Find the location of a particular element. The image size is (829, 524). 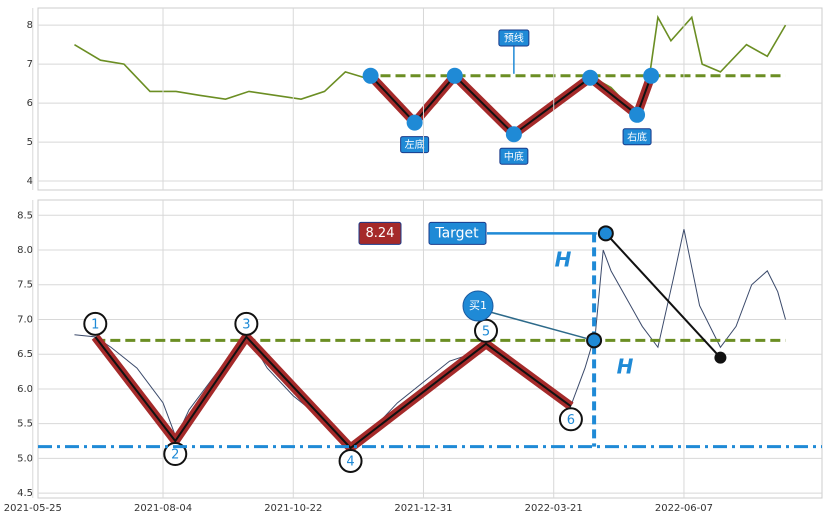

x-tick-label: 2021-10-22 is located at coordinates (293, 508).